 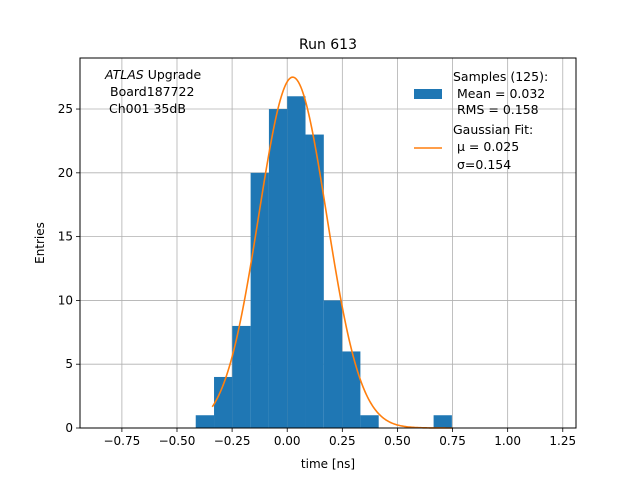 I want to click on y-tick-label: 25, so click(x=65, y=109).